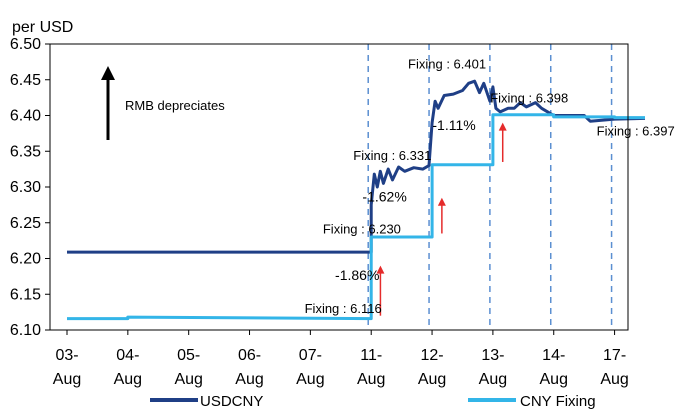  Describe the element at coordinates (25, 151) in the screenshot. I see `y-tick-label: 6.35` at that location.